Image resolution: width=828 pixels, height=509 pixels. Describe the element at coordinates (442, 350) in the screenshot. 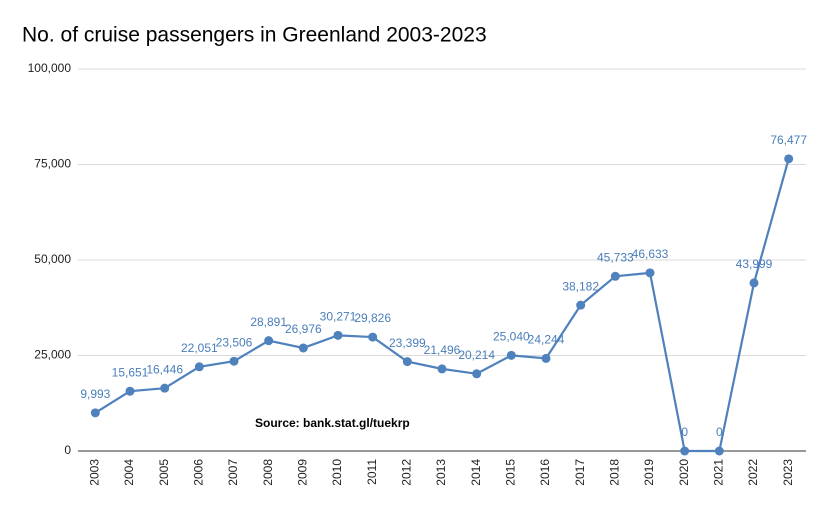

I see `data-label: 21,496` at that location.